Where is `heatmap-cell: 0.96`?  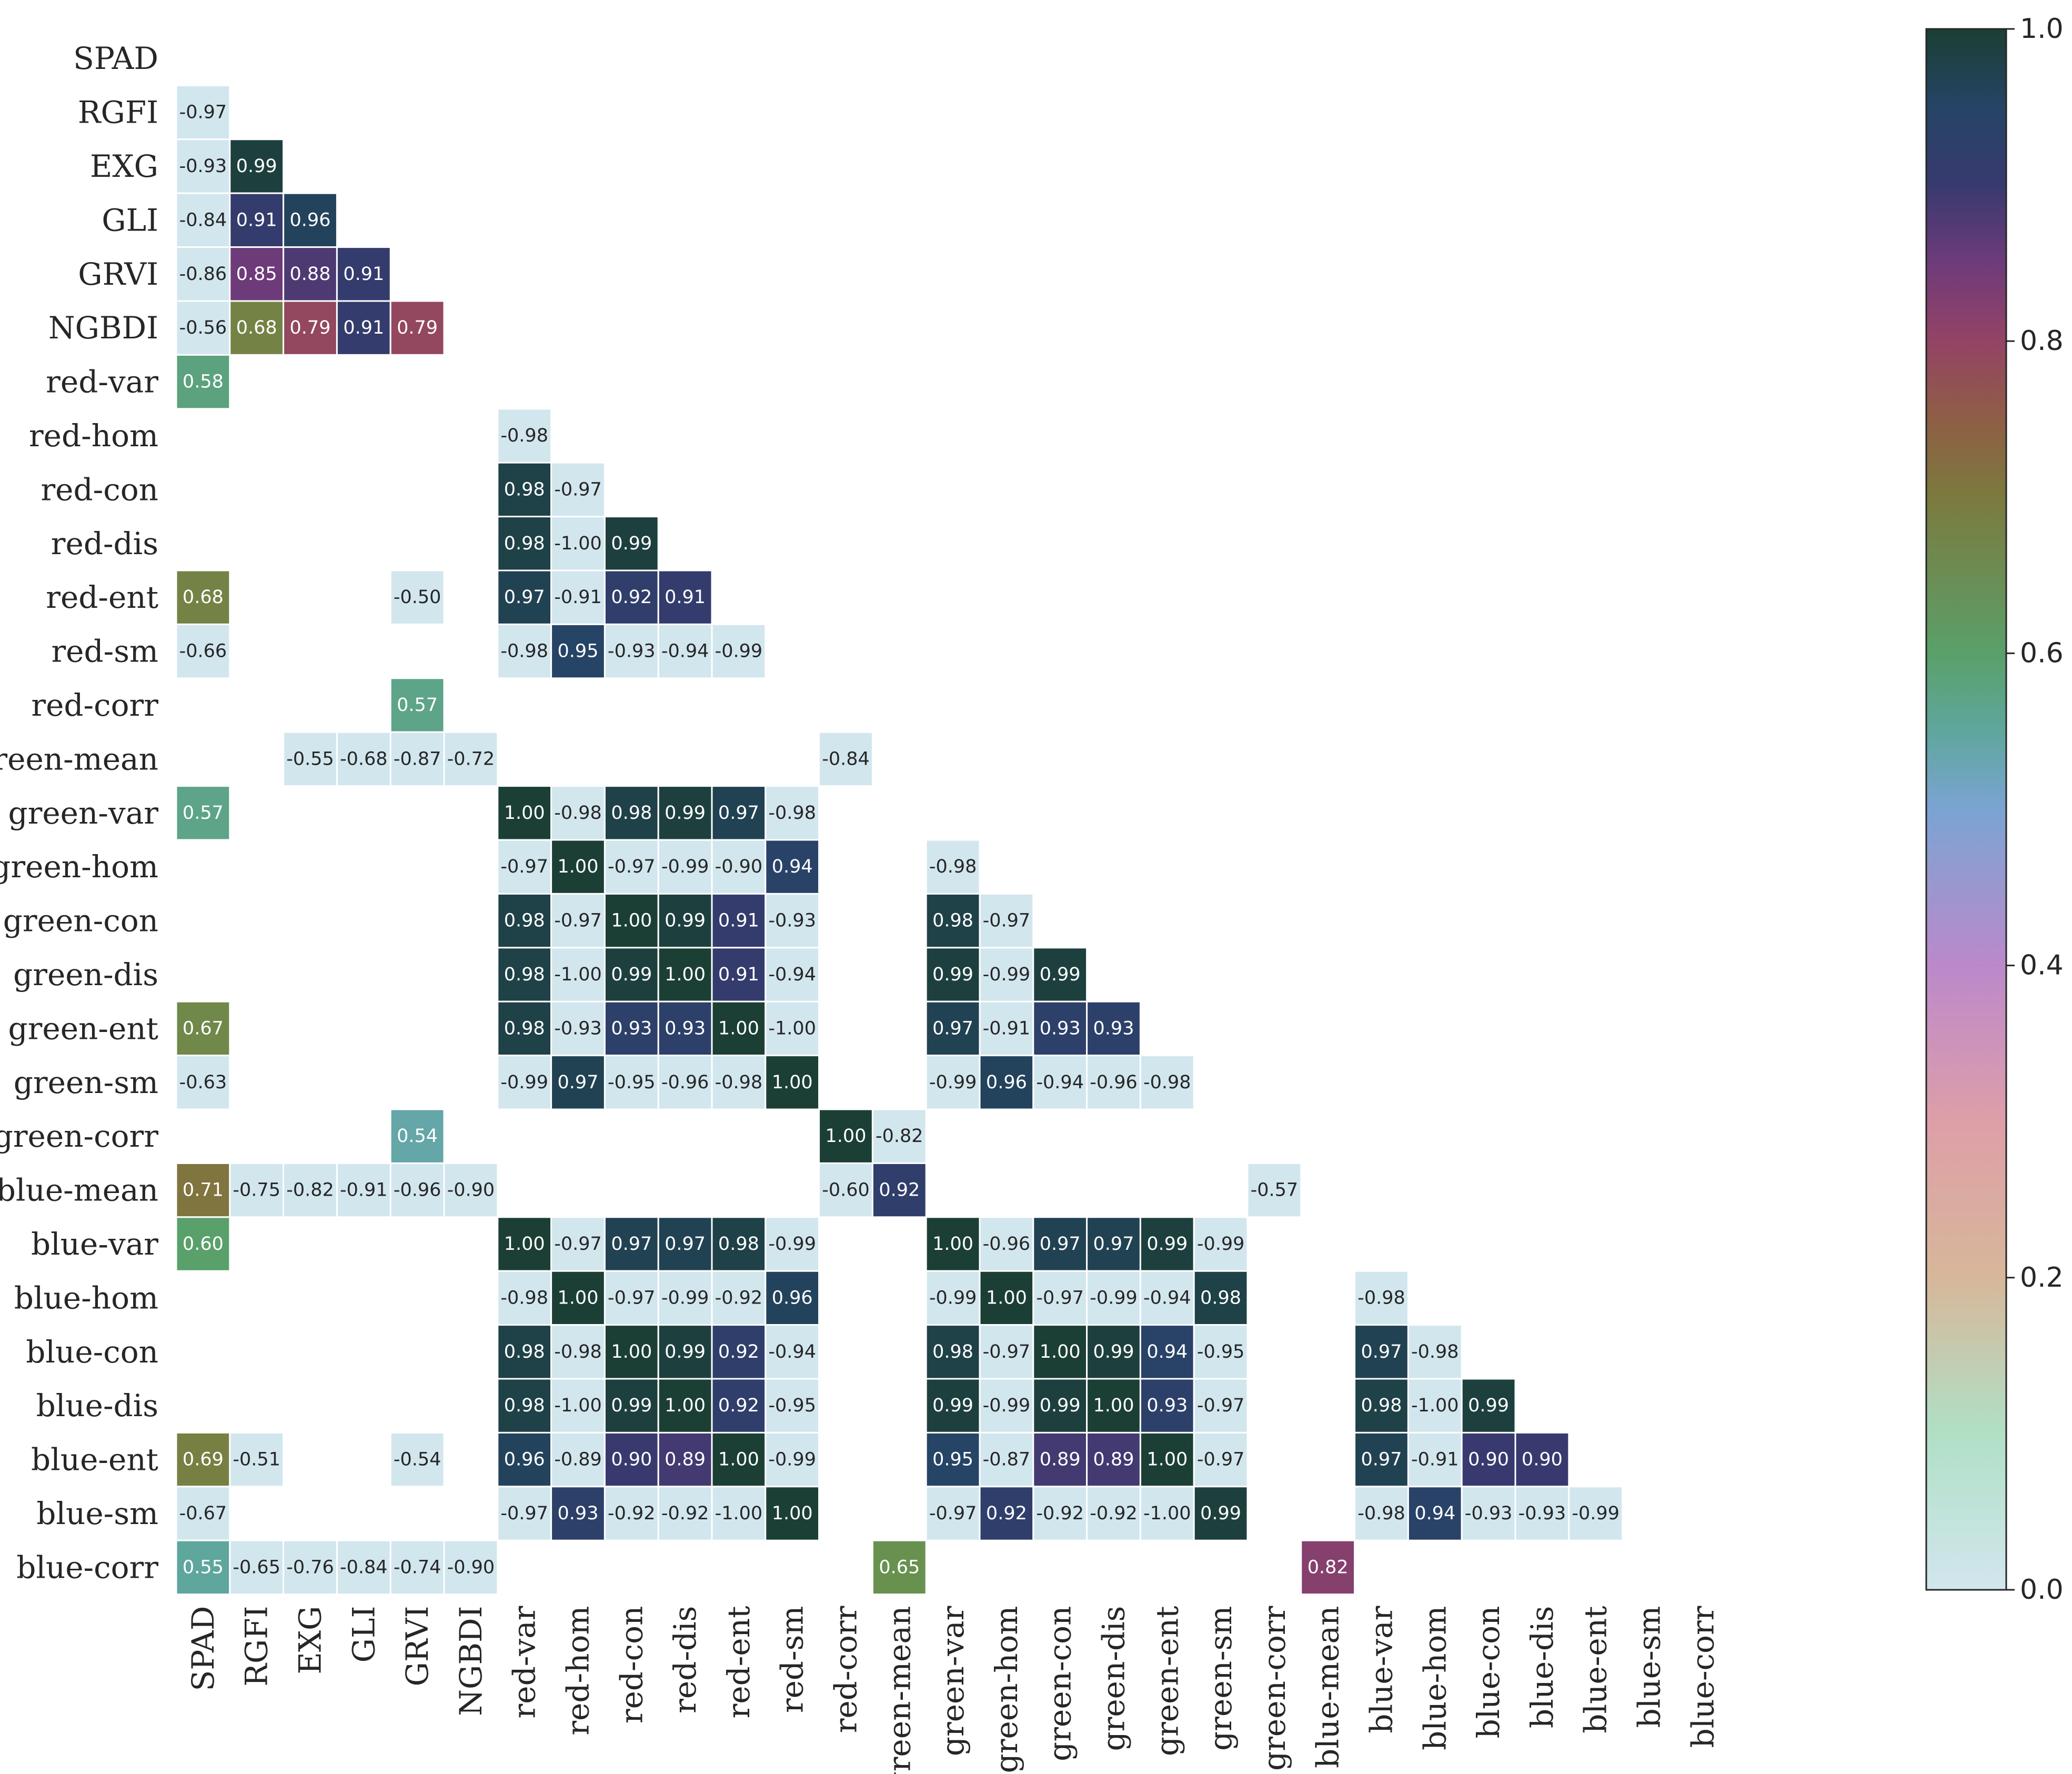 heatmap-cell: 0.96 is located at coordinates (310, 220).